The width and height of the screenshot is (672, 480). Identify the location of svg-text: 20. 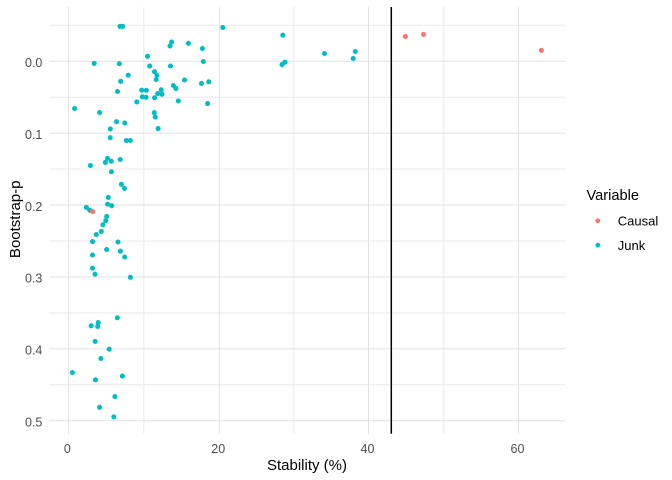
(218, 449).